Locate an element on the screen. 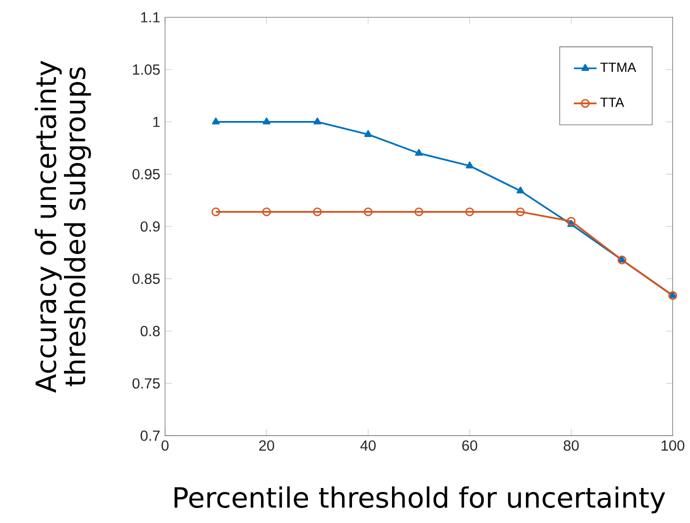 This screenshot has width=690, height=523. y-tick-label: 1 is located at coordinates (156, 122).